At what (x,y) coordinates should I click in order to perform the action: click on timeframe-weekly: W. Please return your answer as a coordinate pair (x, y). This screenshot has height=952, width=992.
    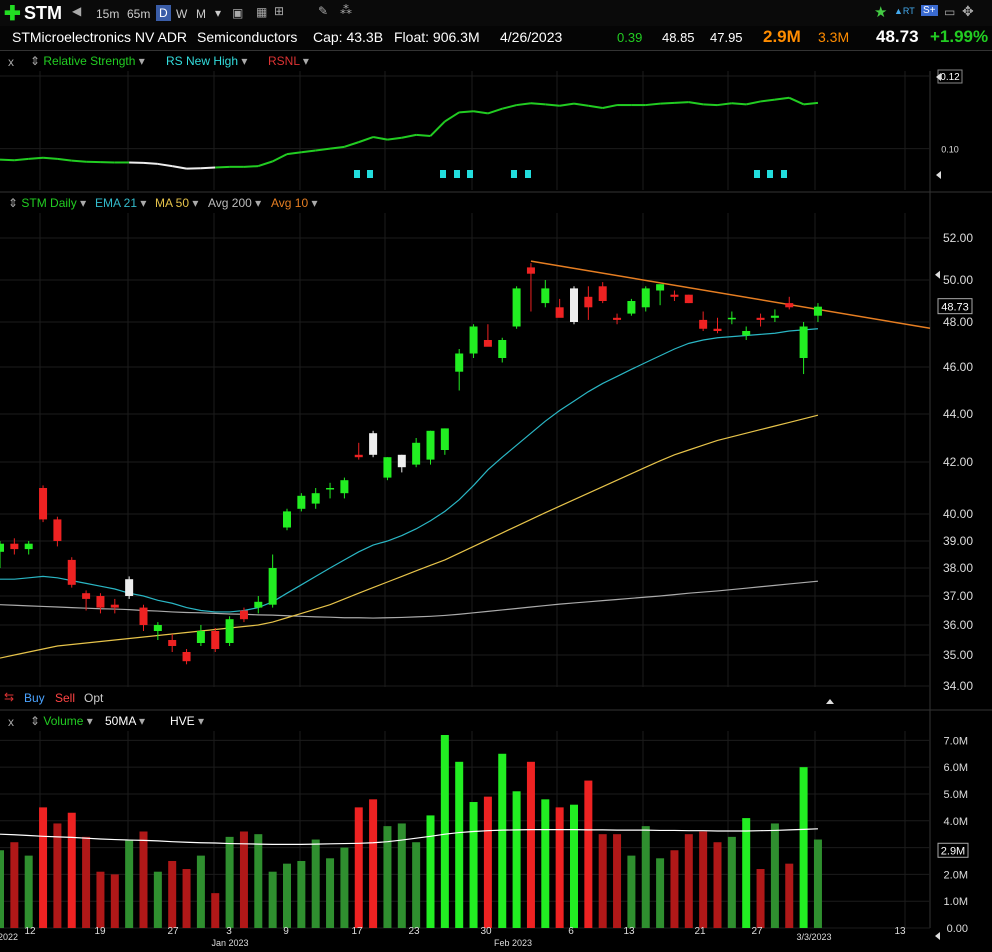
    Looking at the image, I should click on (182, 14).